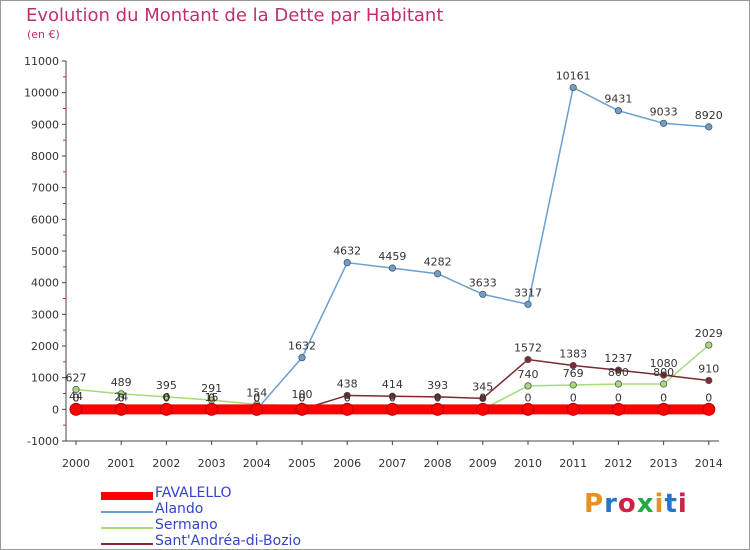 This screenshot has width=750, height=550. I want to click on x-tick-label: 2002, so click(166, 463).